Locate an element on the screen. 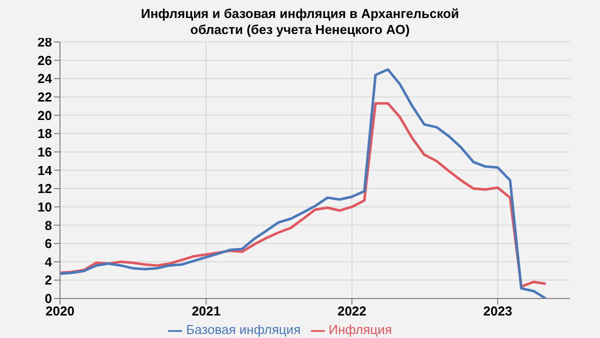  chart-title: Инфляция и базовая инфляция в Архангельской области (без учета Ненецкого АО) is located at coordinates (299, 21).